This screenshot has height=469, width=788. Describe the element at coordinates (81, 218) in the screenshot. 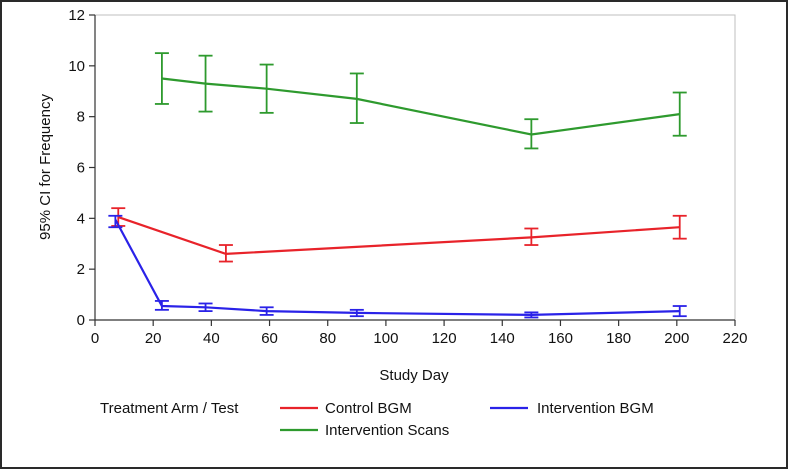

I see `y-tick-label: 4` at that location.